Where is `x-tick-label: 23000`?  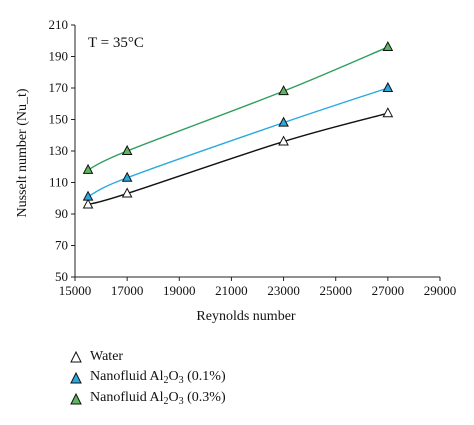 x-tick-label: 23000 is located at coordinates (283, 290).